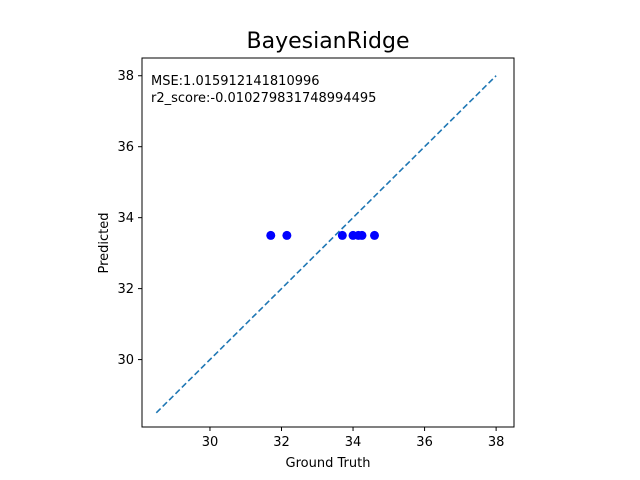 Image resolution: width=640 pixels, height=480 pixels. Describe the element at coordinates (328, 41) in the screenshot. I see `chart-title: BayesianRidge` at that location.